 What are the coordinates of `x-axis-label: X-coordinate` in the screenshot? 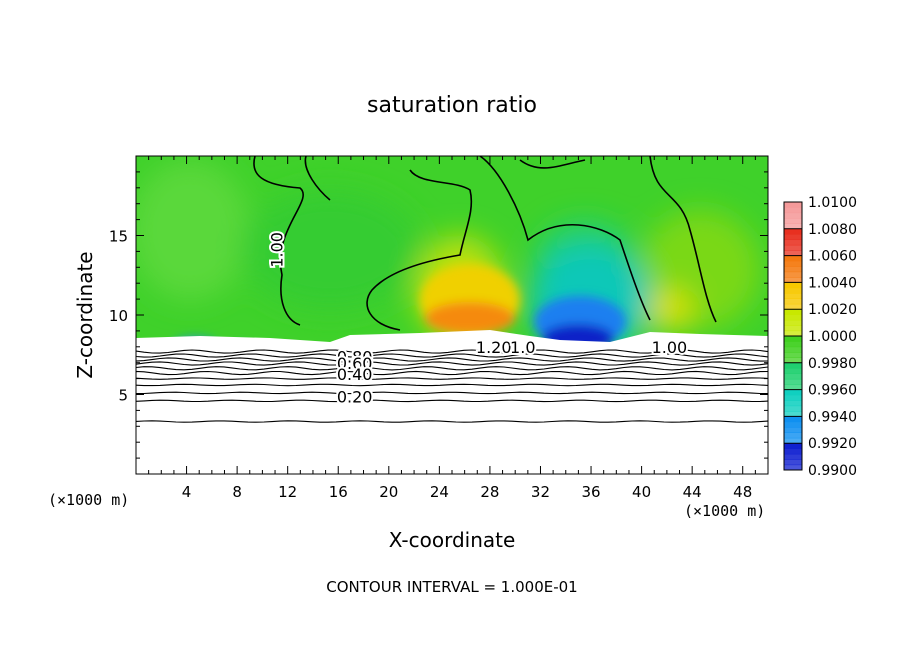 It's located at (452, 540).